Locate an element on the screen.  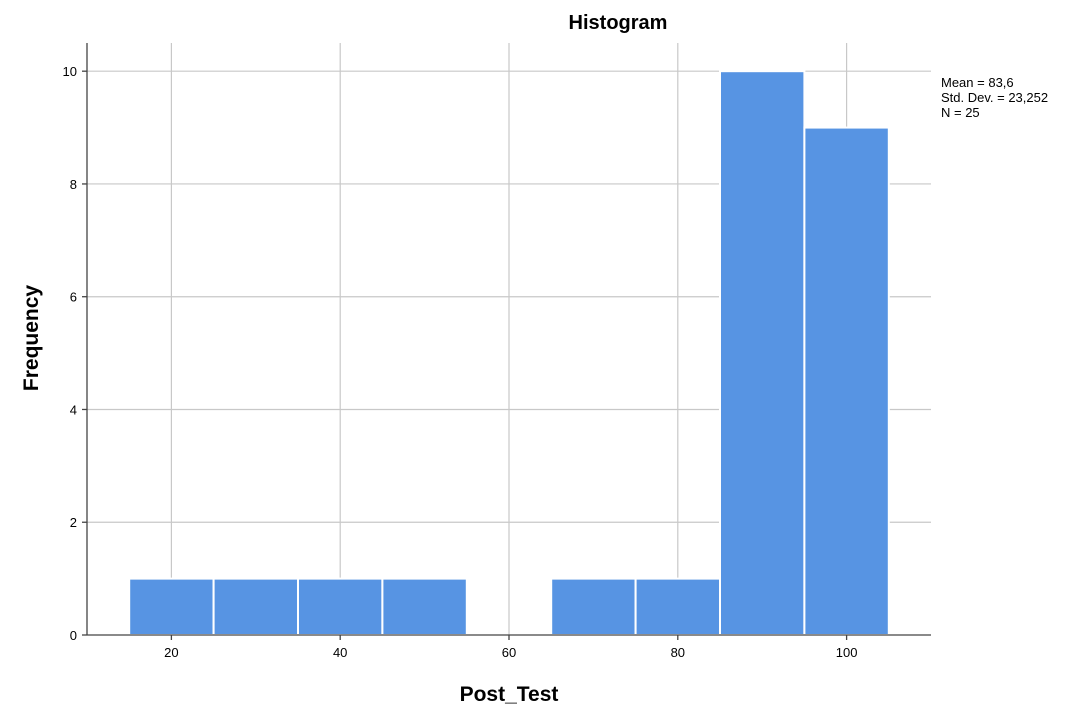
x-axis-label: Post_Test is located at coordinates (509, 694).